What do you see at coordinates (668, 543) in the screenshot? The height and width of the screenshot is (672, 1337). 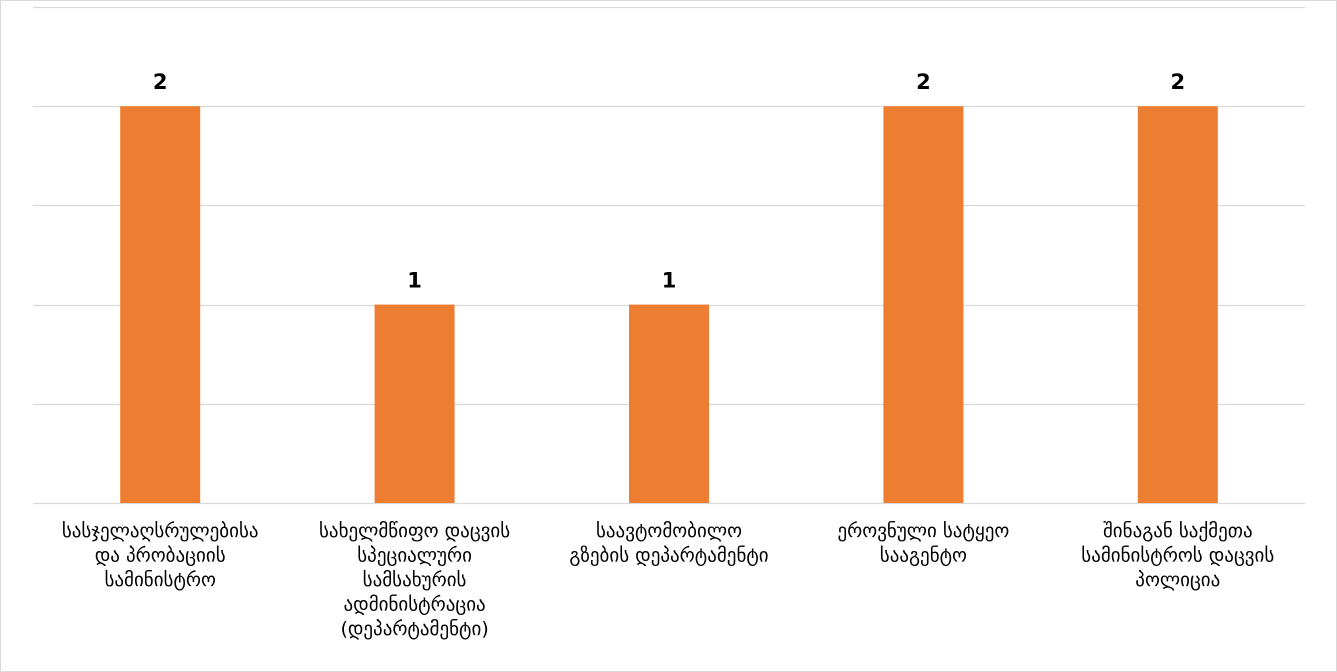 I see `category-label-2: საავტომობილო გზების დეპარტამენტი` at bounding box center [668, 543].